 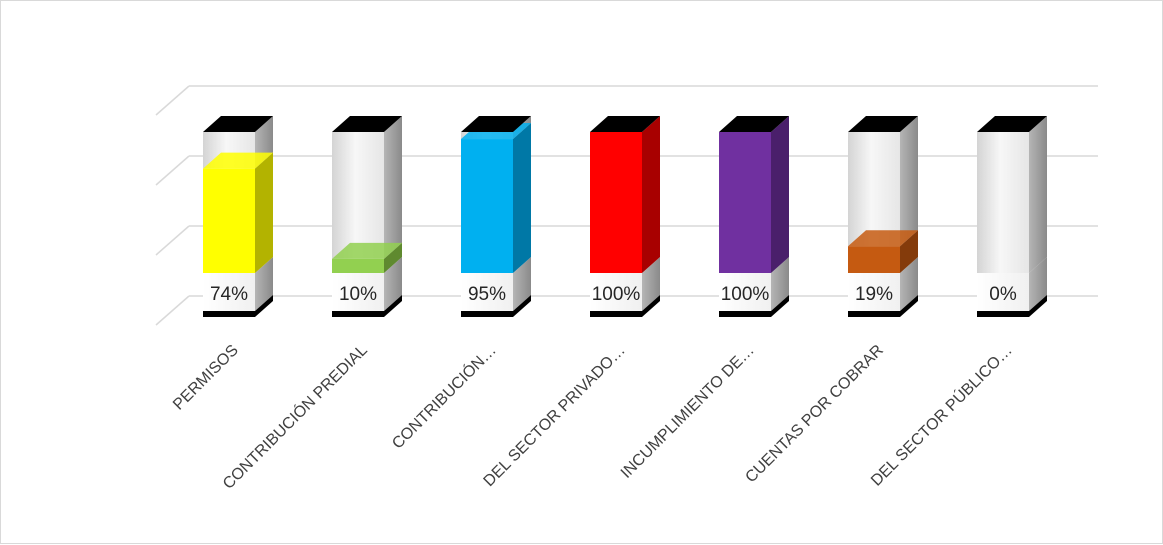 What do you see at coordinates (294, 416) in the screenshot?
I see `category-label: CONTRIBUCIÓN PREDIAL` at bounding box center [294, 416].